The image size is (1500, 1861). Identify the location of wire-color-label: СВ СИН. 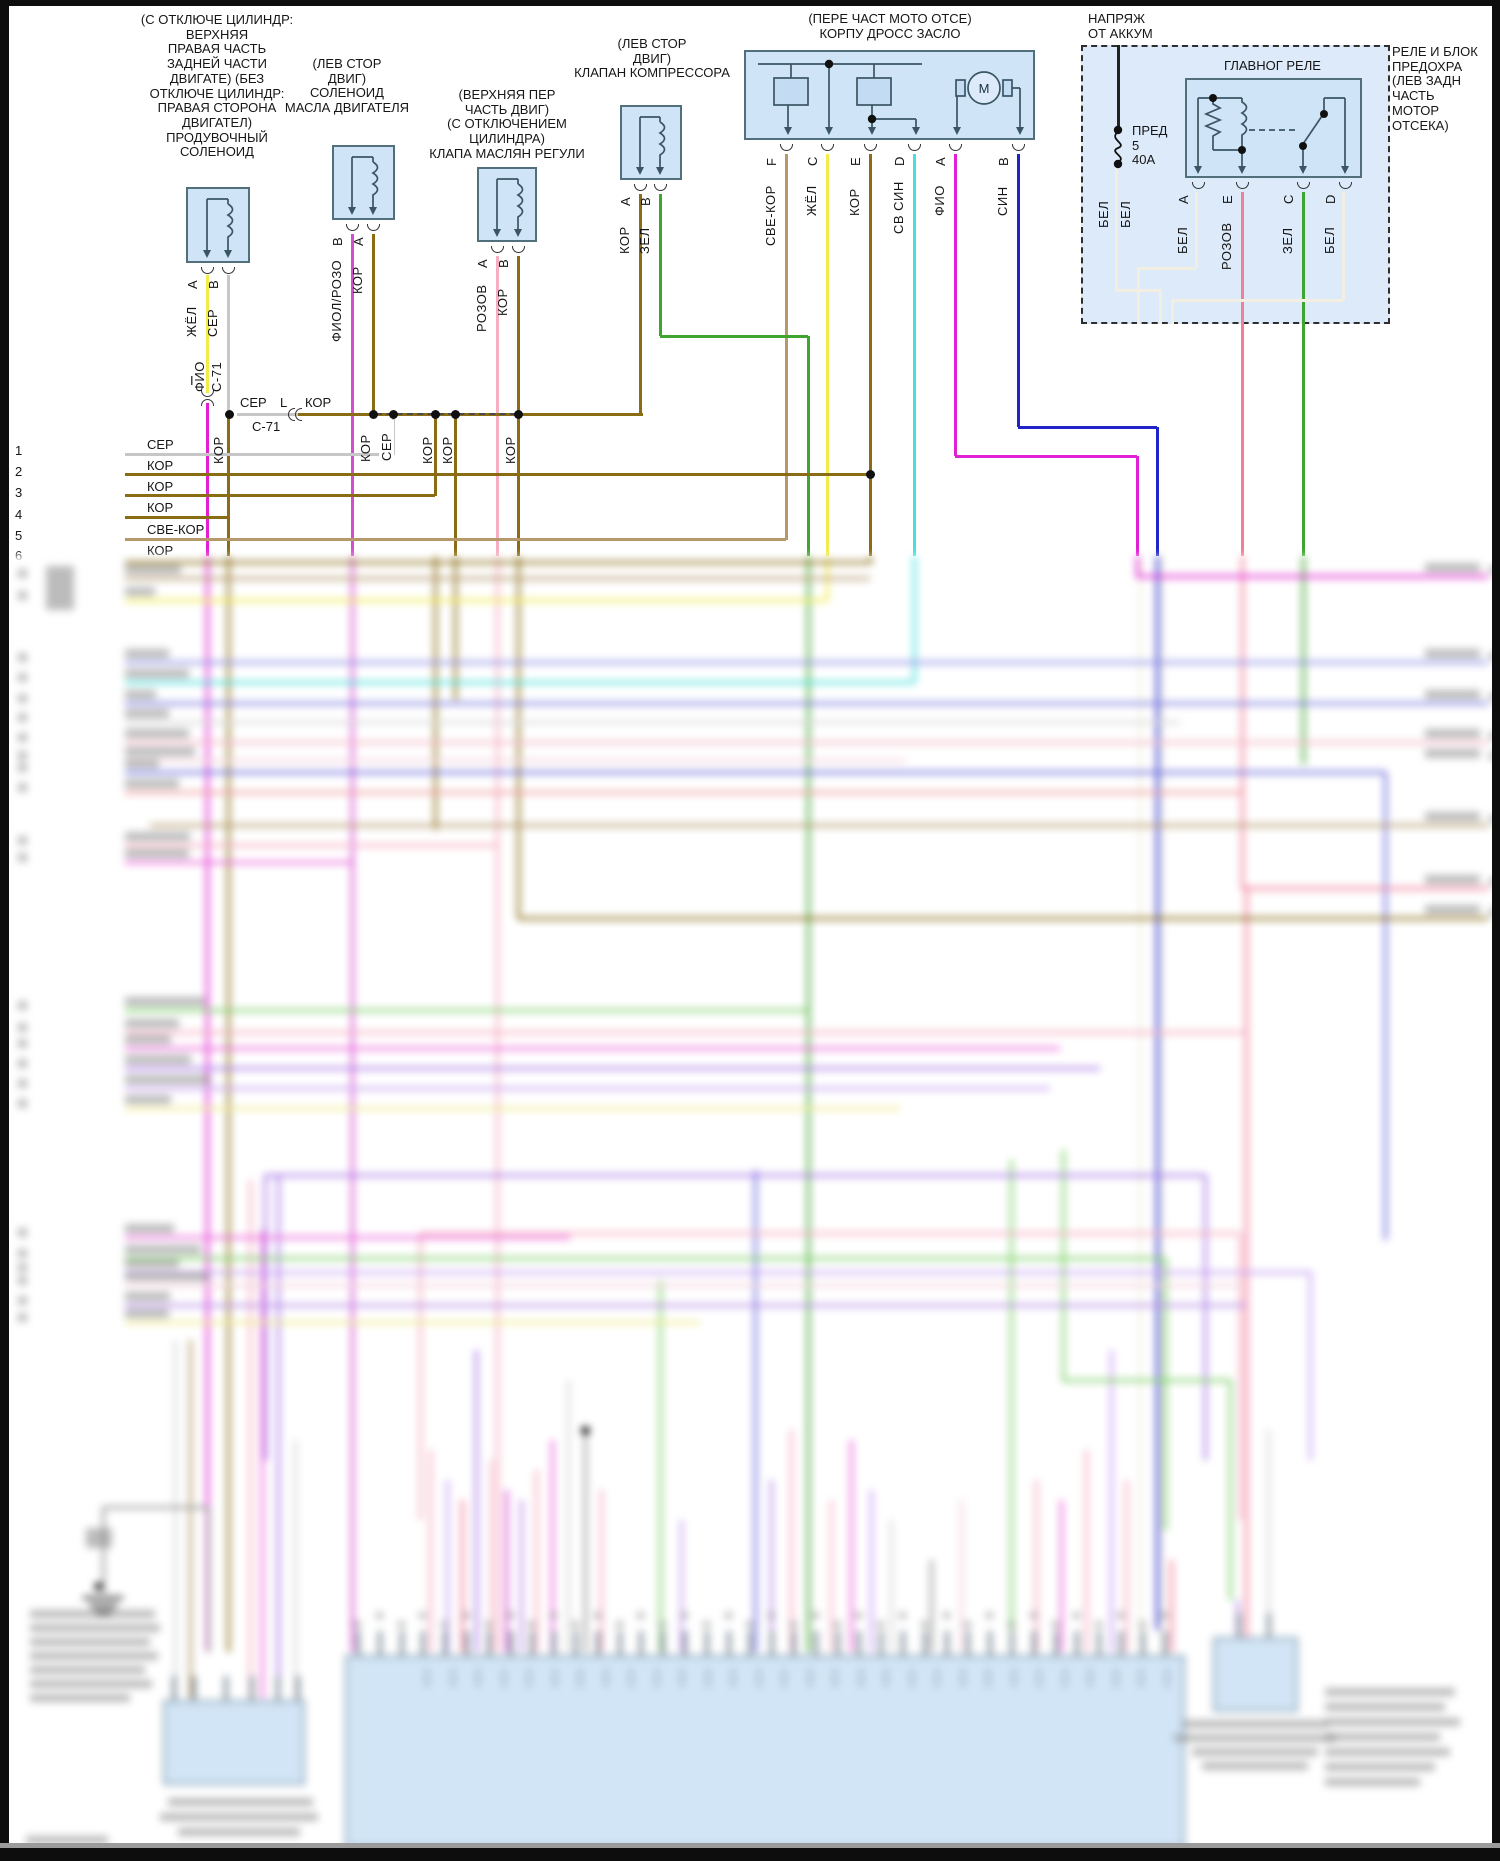
(898, 207).